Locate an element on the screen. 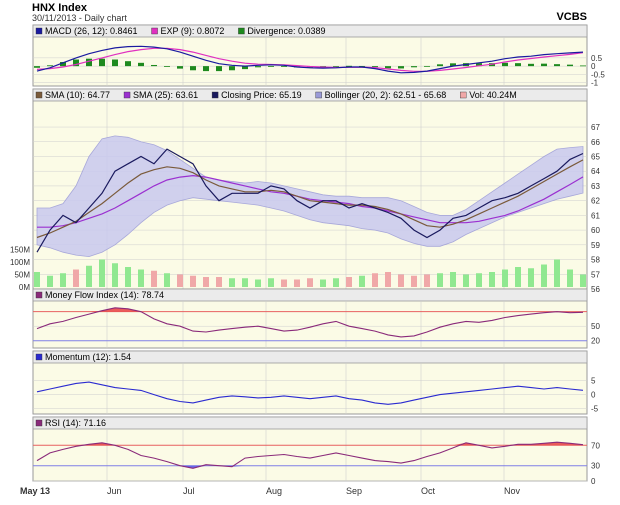 The width and height of the screenshot is (620, 505). macd-legend-bar is located at coordinates (310, 31).